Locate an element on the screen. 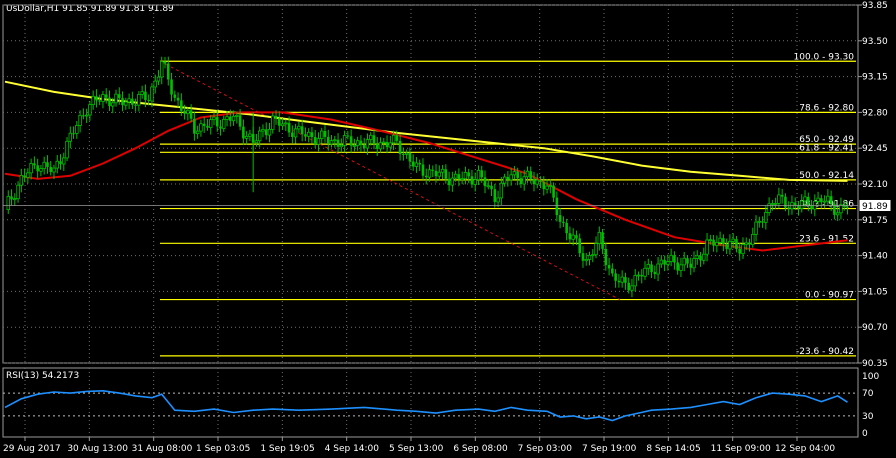  current-price-tag is located at coordinates (875, 205).